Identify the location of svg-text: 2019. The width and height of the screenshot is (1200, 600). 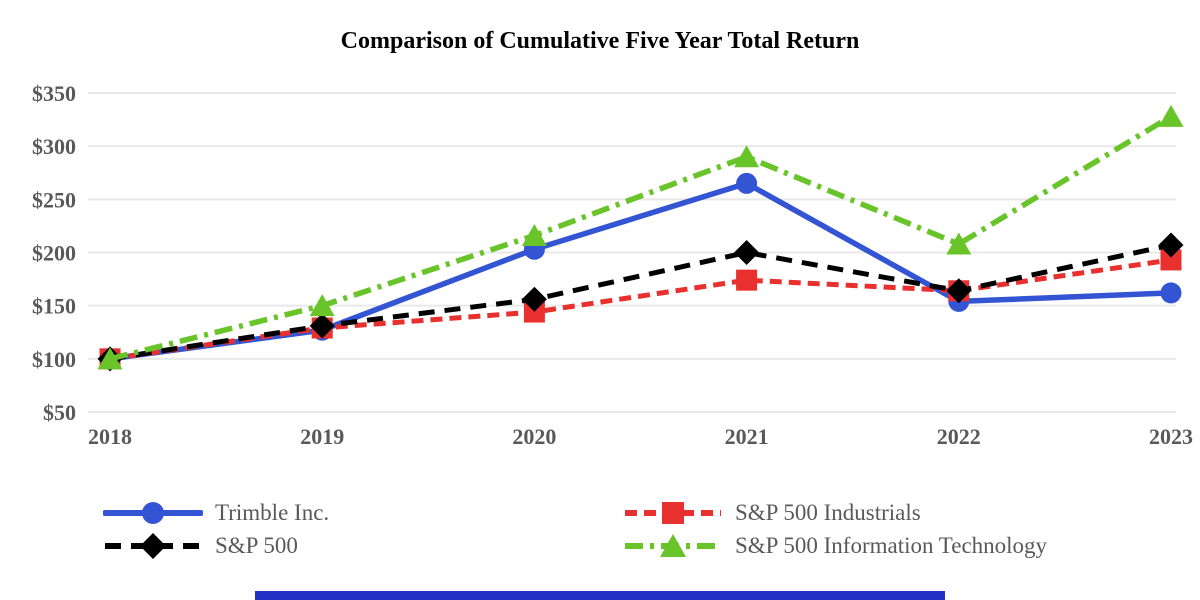
(322, 436).